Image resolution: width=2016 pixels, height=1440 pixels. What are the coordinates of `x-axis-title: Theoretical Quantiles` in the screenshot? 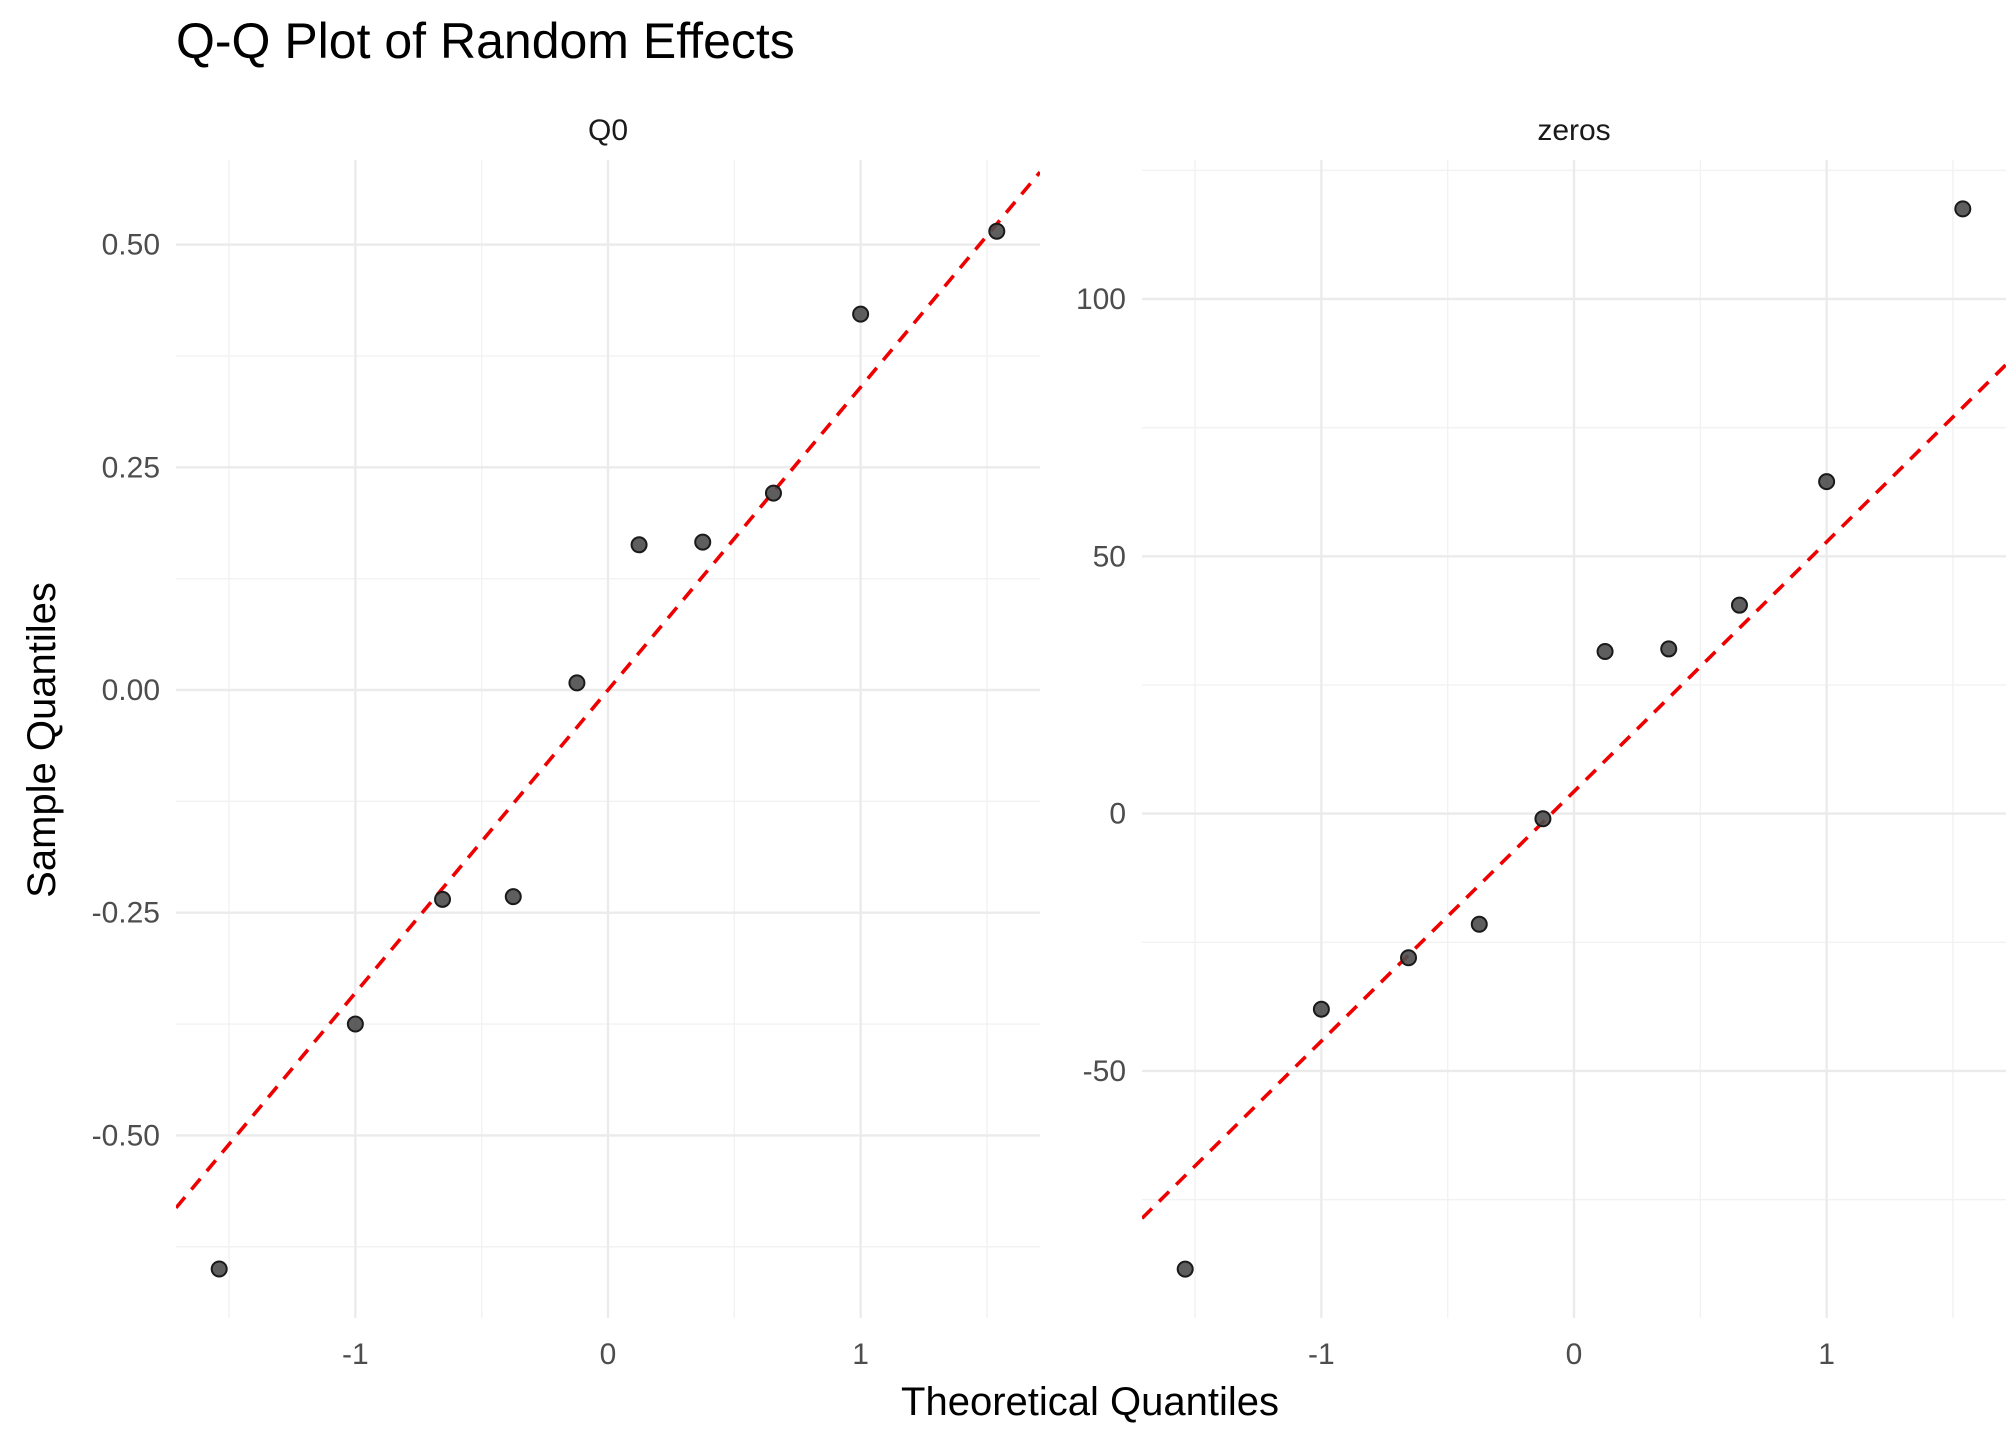 It's located at (1090, 1402).